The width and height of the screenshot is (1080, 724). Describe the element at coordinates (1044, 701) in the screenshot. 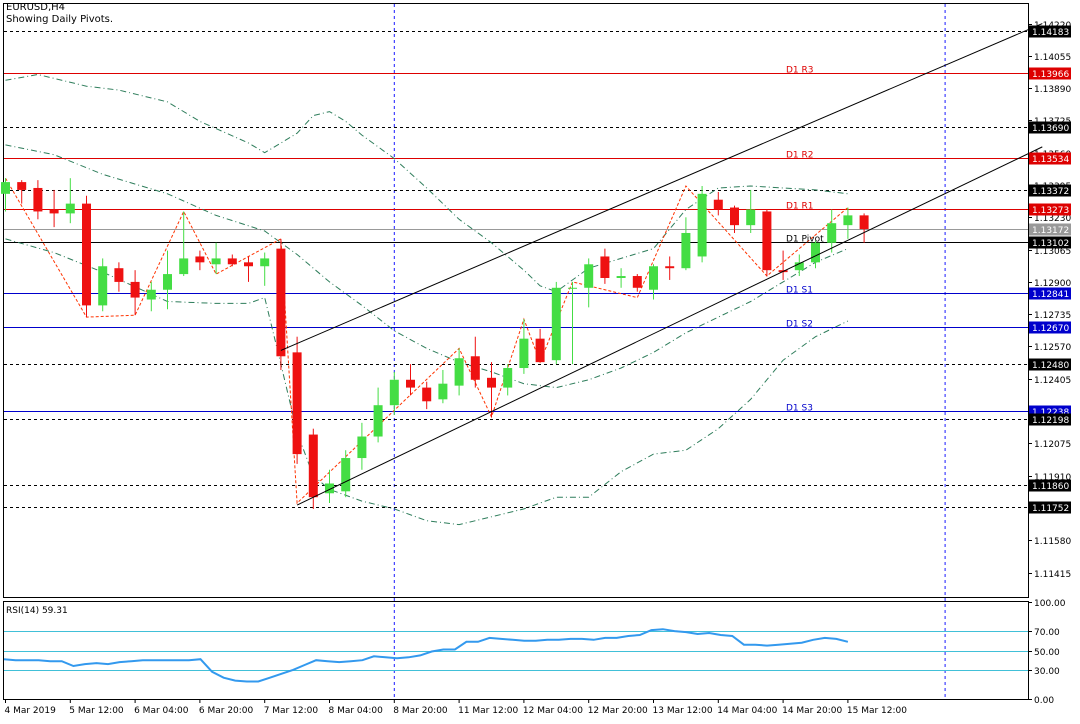

I see `rsi-tick-label: 0.00` at that location.